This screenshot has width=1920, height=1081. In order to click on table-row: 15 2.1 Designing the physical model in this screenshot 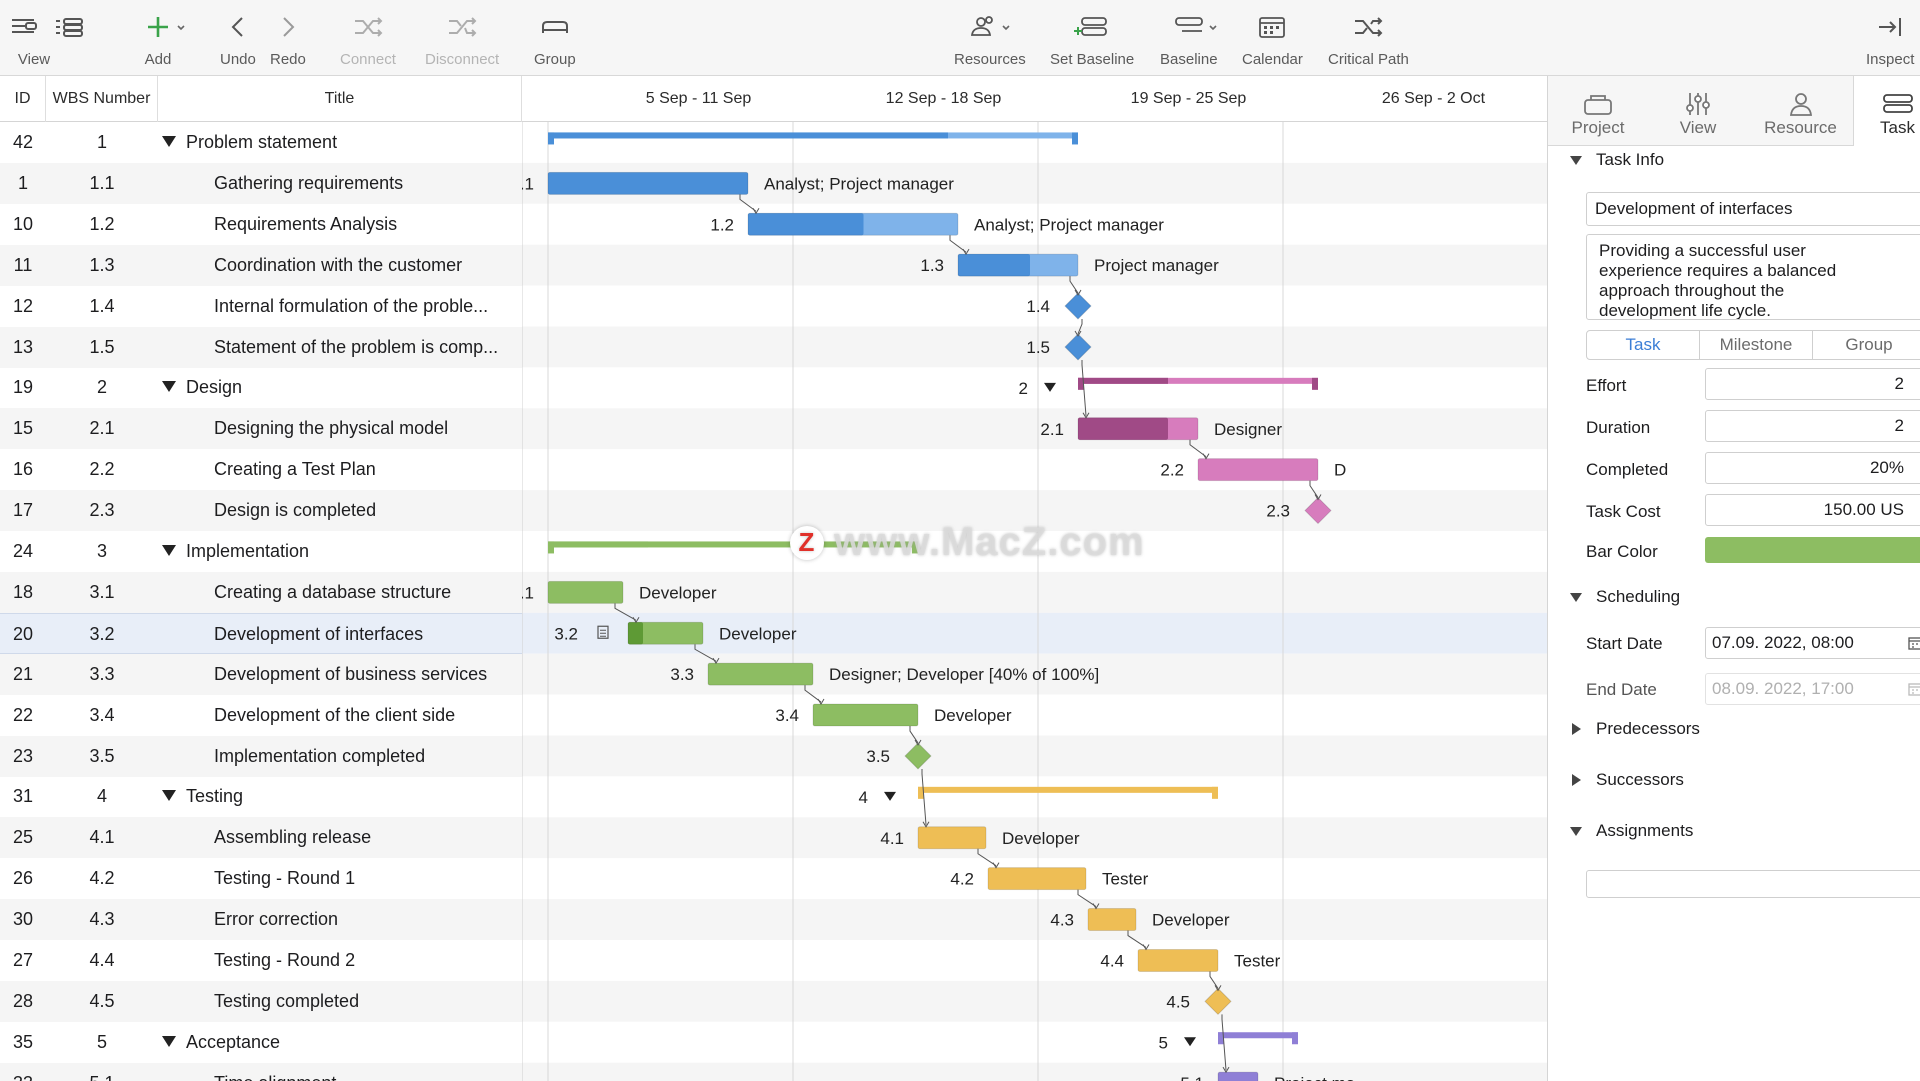, I will do `click(261, 429)`.